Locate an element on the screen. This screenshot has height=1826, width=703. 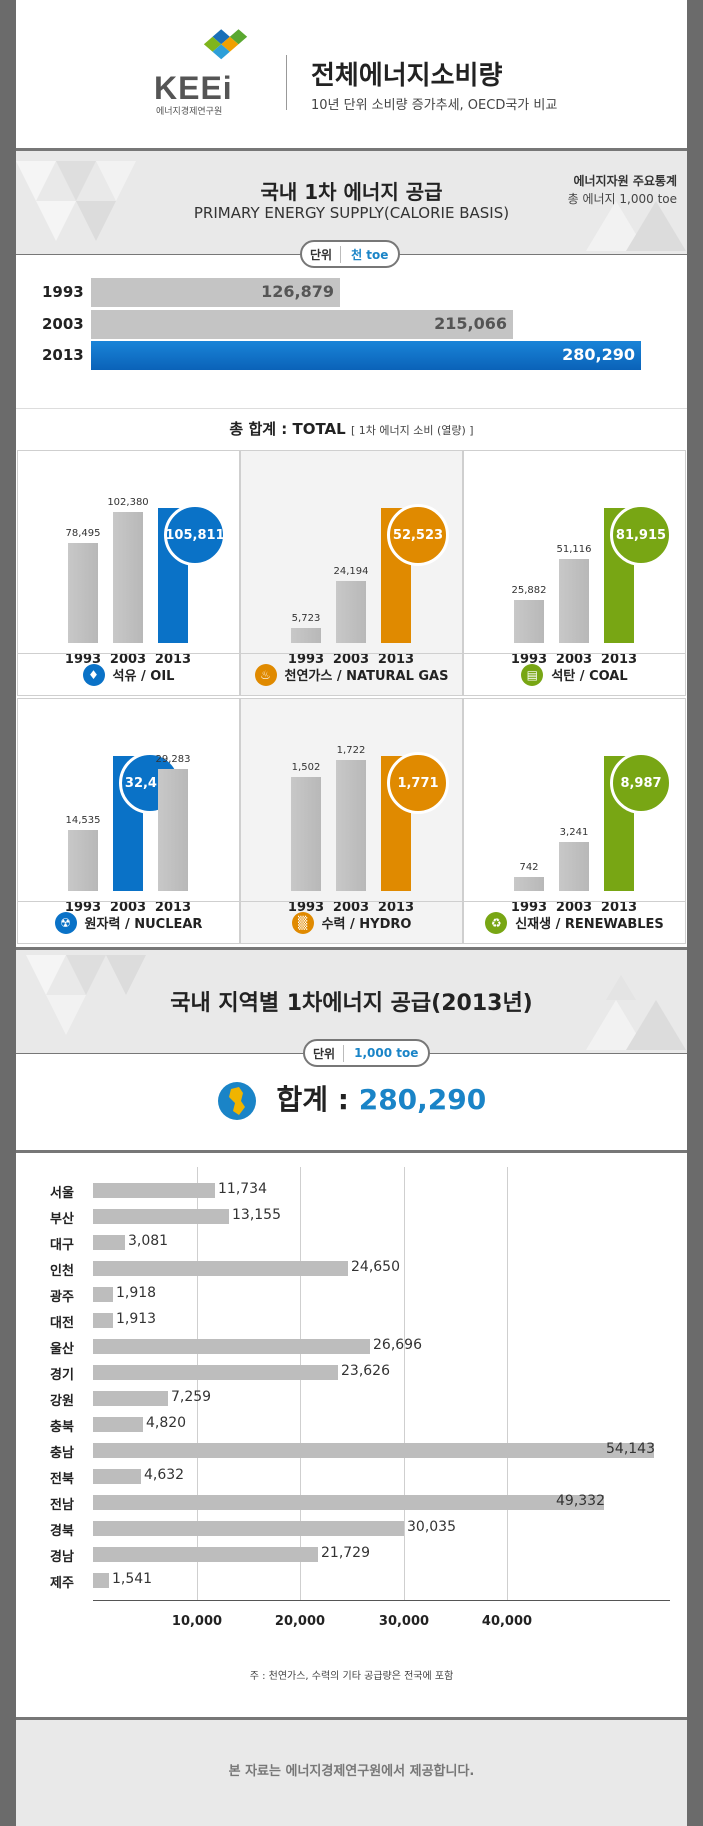
region-label: 부산 is located at coordinates (62, 1219).